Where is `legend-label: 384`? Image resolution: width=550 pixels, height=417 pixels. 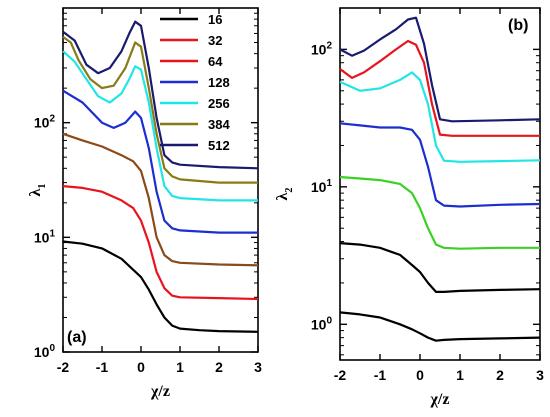
legend-label: 384 is located at coordinates (219, 124).